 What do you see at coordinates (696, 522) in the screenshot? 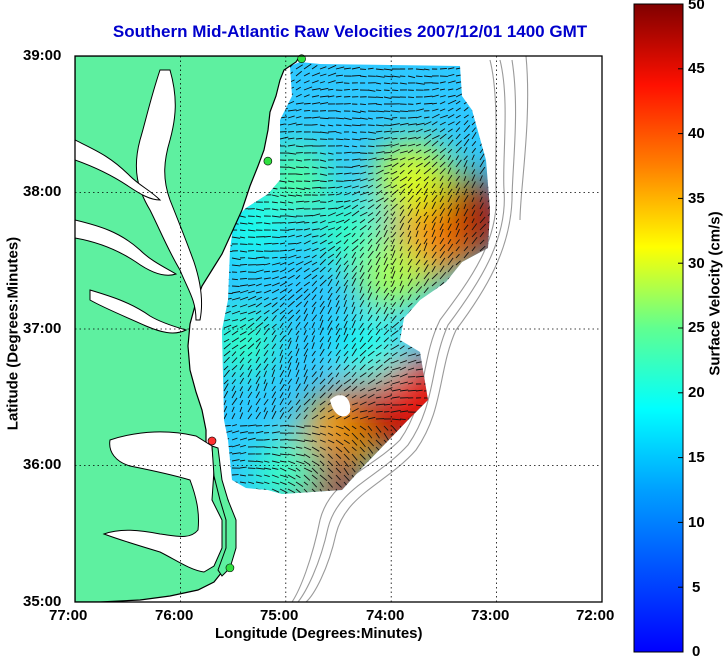
I see `colorbar-tick-label: 10` at bounding box center [696, 522].